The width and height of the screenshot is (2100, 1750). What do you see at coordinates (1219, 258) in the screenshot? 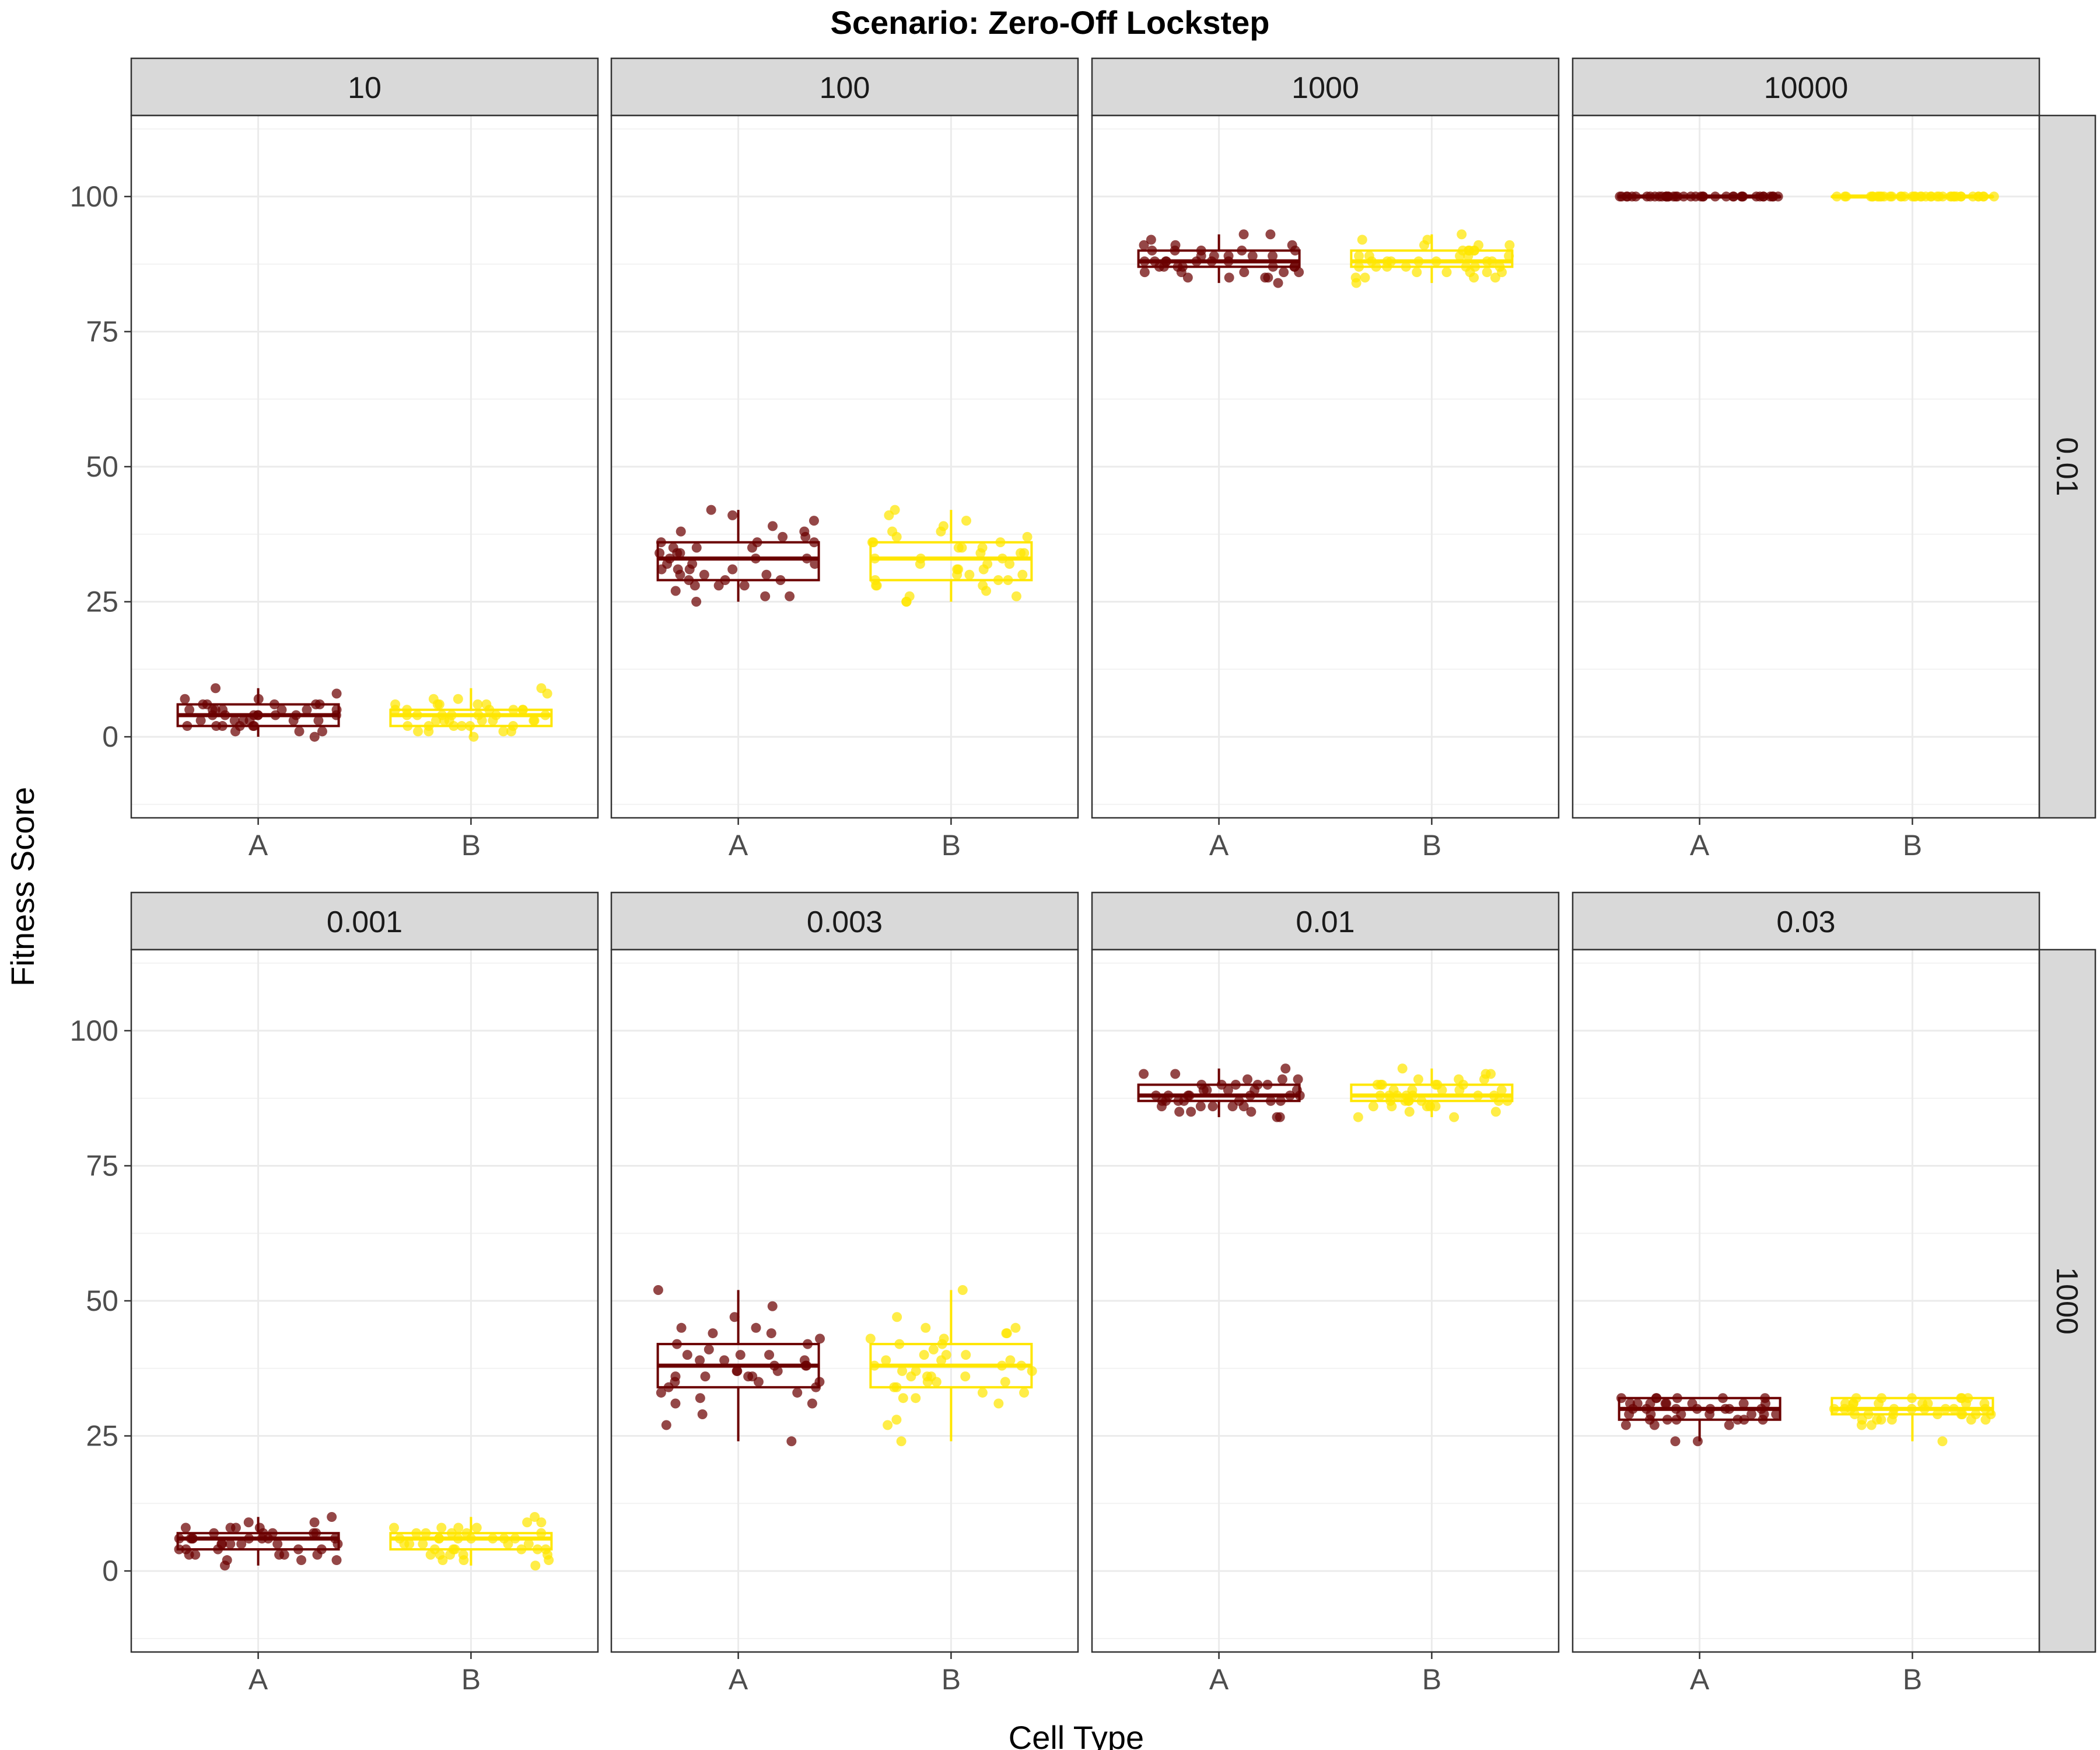
I see `box-iqr` at bounding box center [1219, 258].